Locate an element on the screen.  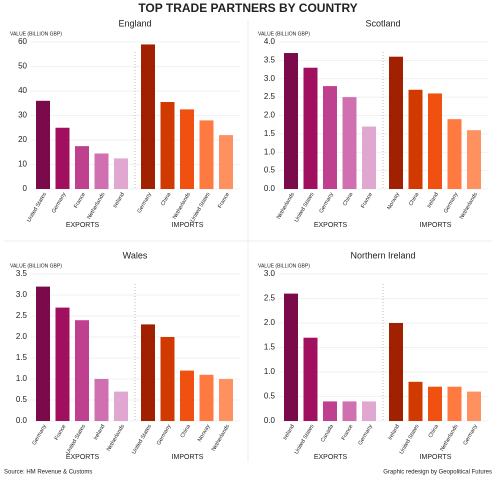
y-tick-label: 50 is located at coordinates (22, 66).